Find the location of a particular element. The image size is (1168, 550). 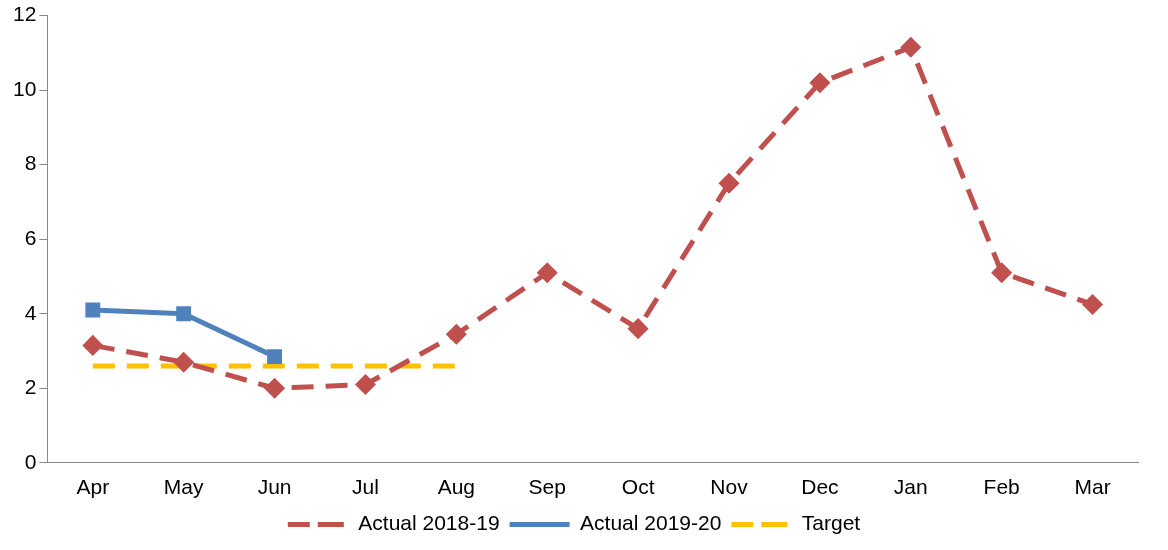

y-tick-label: 6 is located at coordinates (30, 237).